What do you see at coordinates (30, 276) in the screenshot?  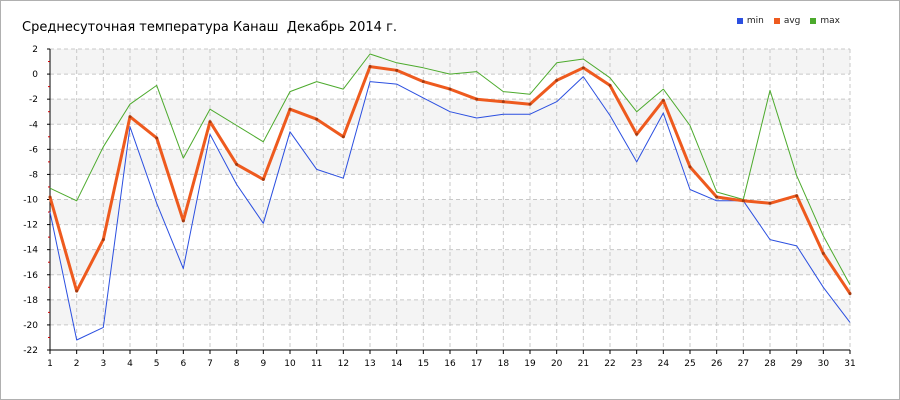 I see `y-tick-label: -16` at bounding box center [30, 276].